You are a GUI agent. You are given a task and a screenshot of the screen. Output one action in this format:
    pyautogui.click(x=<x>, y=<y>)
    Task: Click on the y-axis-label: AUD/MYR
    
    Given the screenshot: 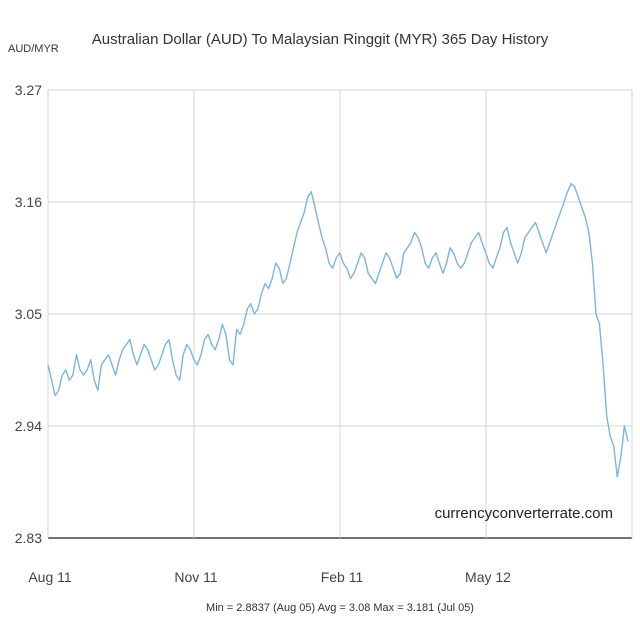 What is the action you would take?
    pyautogui.click(x=33, y=49)
    